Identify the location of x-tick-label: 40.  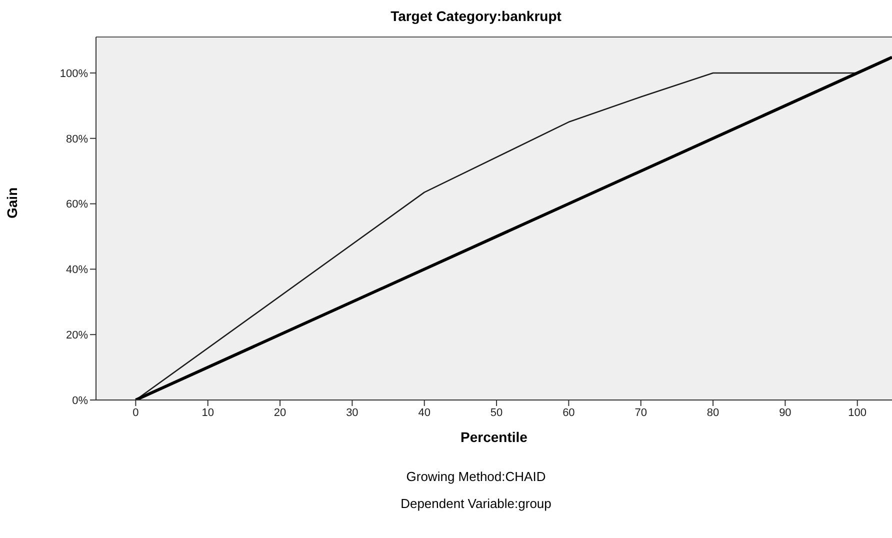
(424, 412).